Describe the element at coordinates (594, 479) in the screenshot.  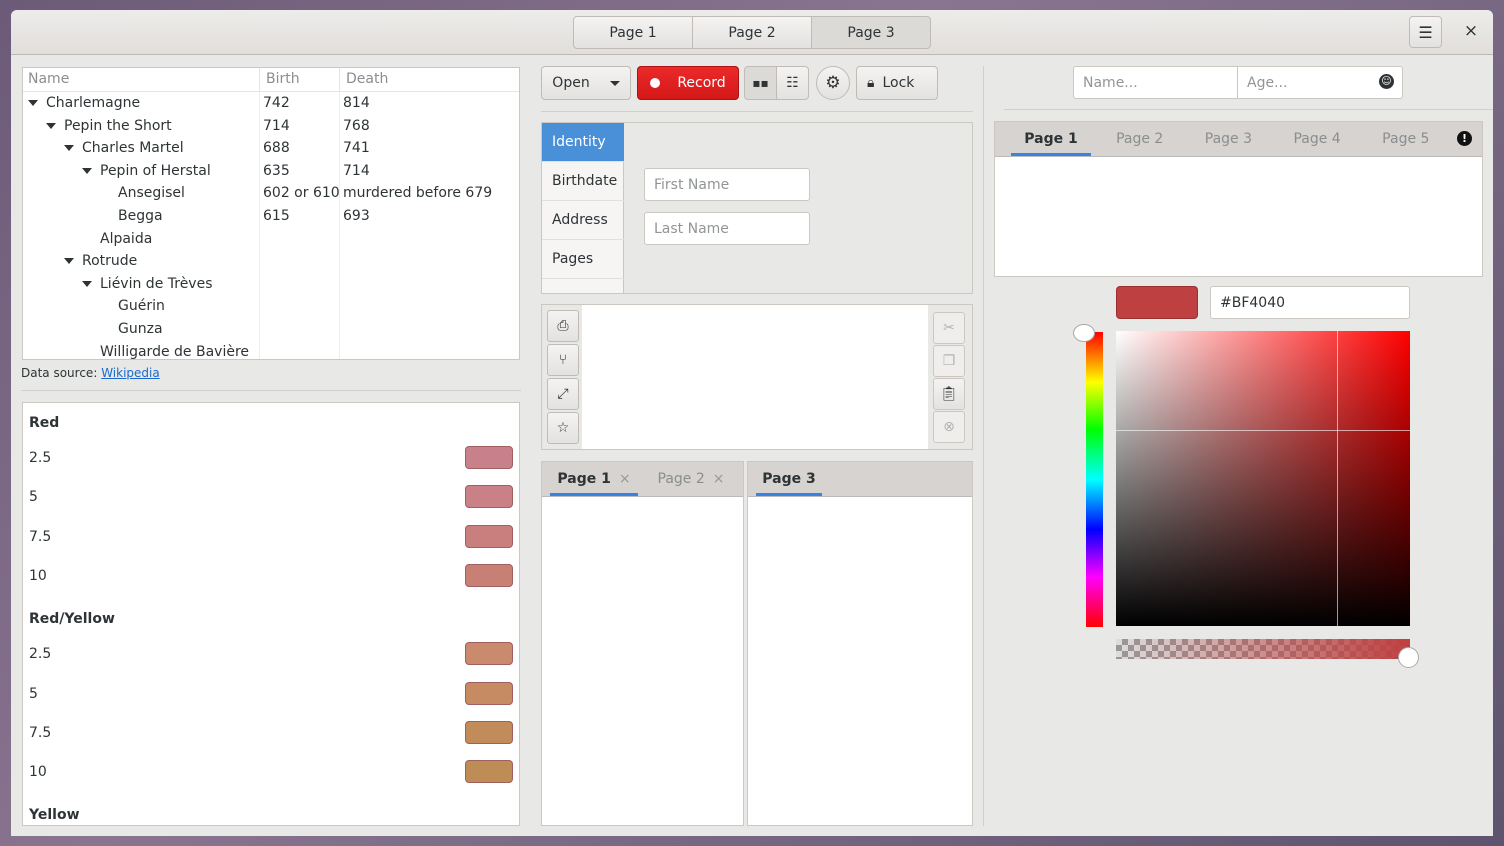
I see `tab-page-1: Page 1 ×` at that location.